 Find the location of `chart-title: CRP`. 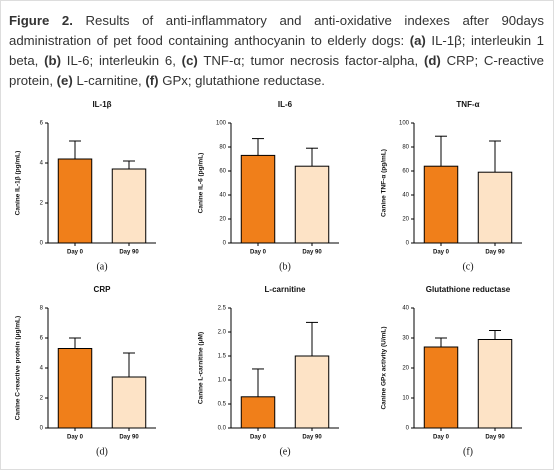

chart-title: CRP is located at coordinates (103, 289).